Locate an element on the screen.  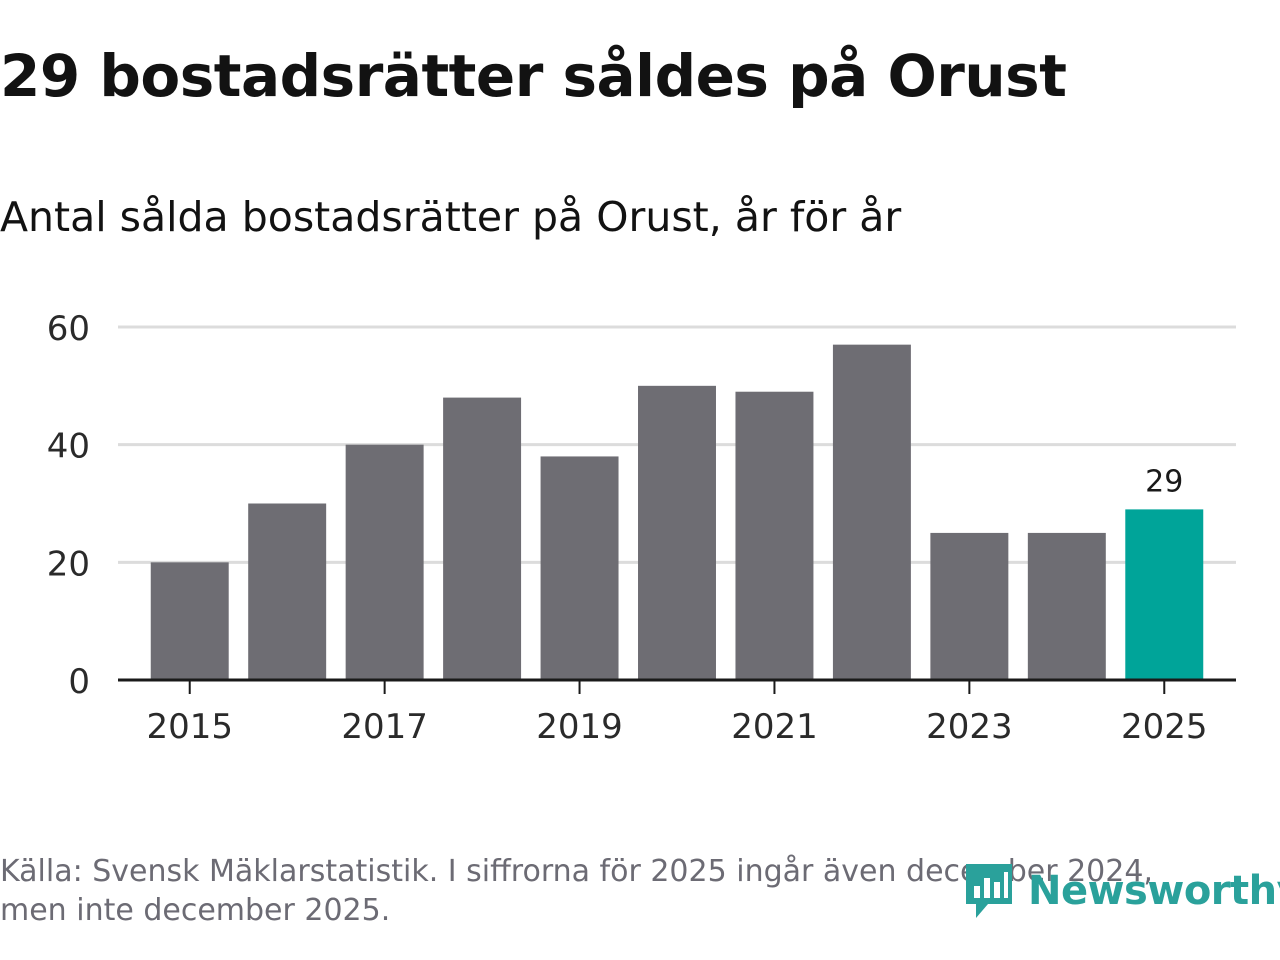
bar-2016 is located at coordinates (287, 591).